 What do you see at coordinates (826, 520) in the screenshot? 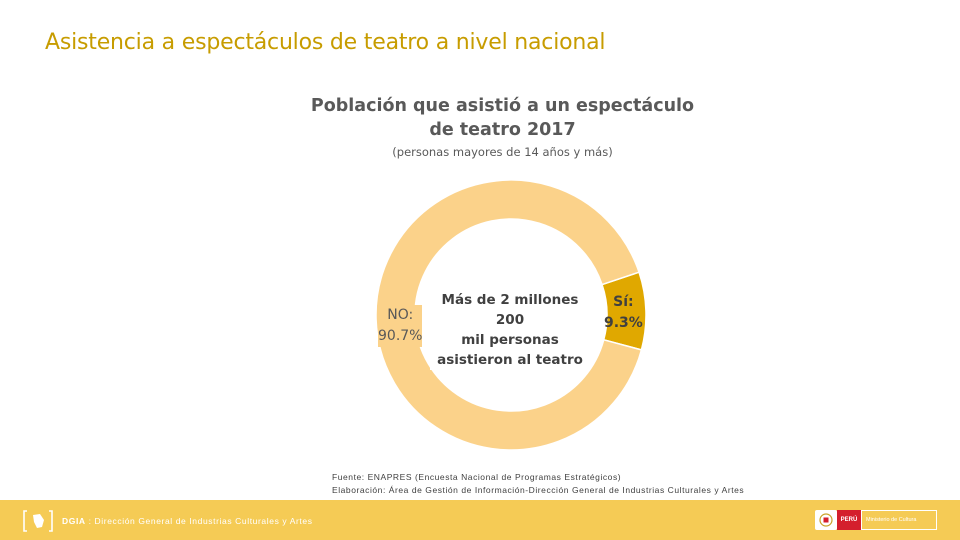
I see `peru-seal-icon` at bounding box center [826, 520].